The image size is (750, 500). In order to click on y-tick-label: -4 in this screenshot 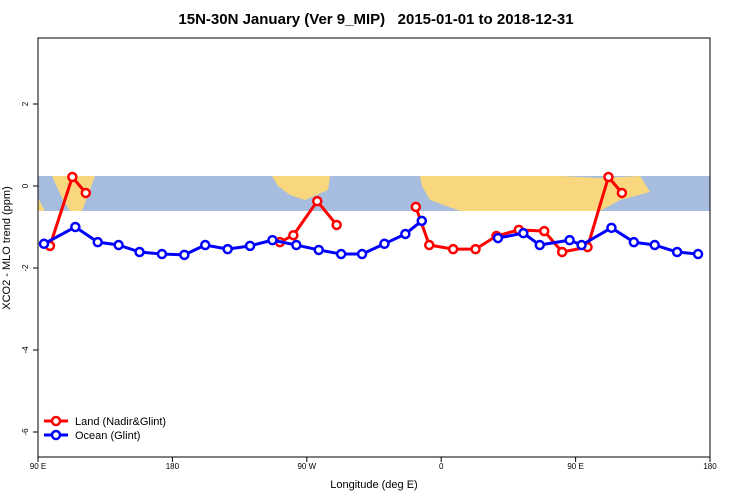, I will do `click(25, 350)`.